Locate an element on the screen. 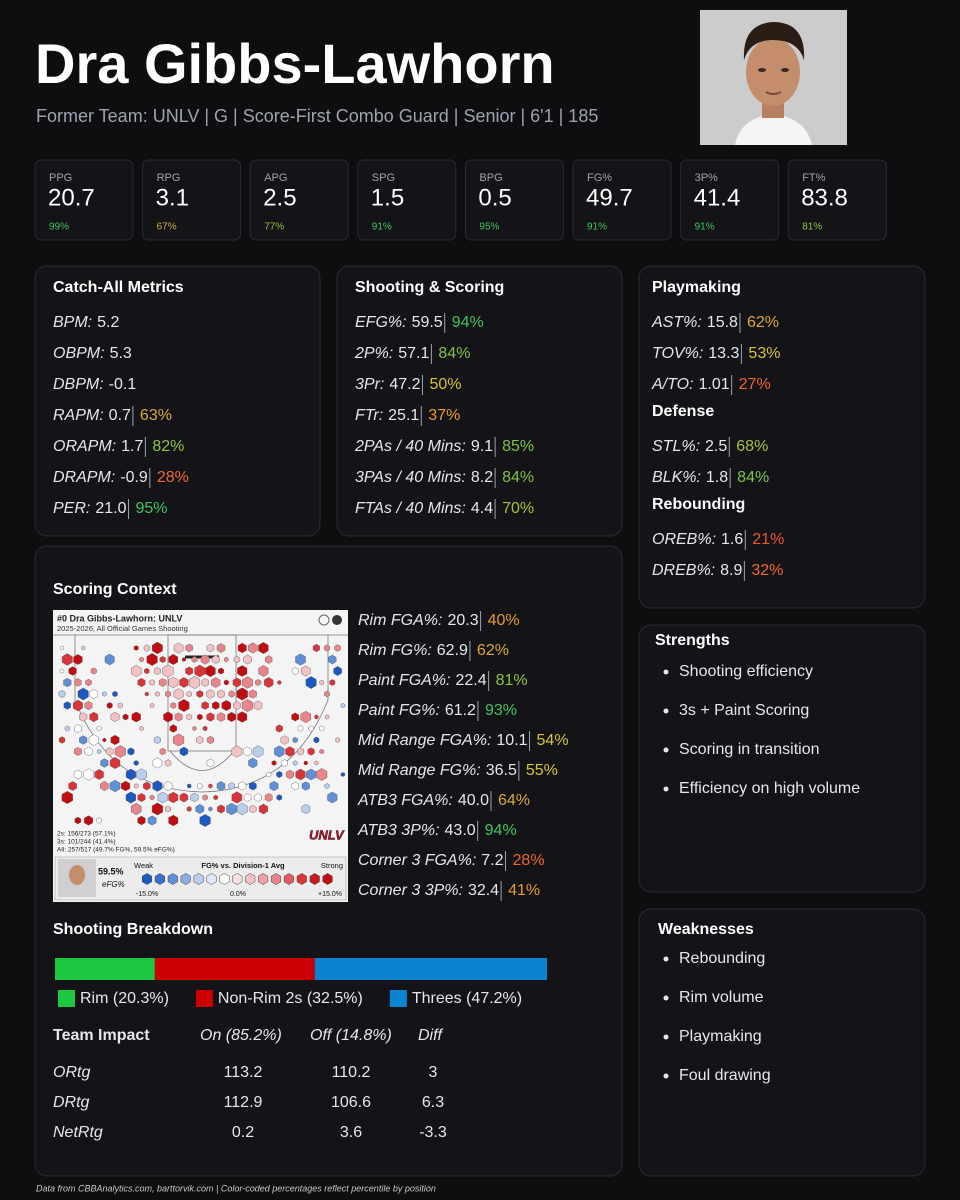 Image resolution: width=960 pixels, height=1200 pixels. metric-label: Rim FG%: is located at coordinates (395, 650).